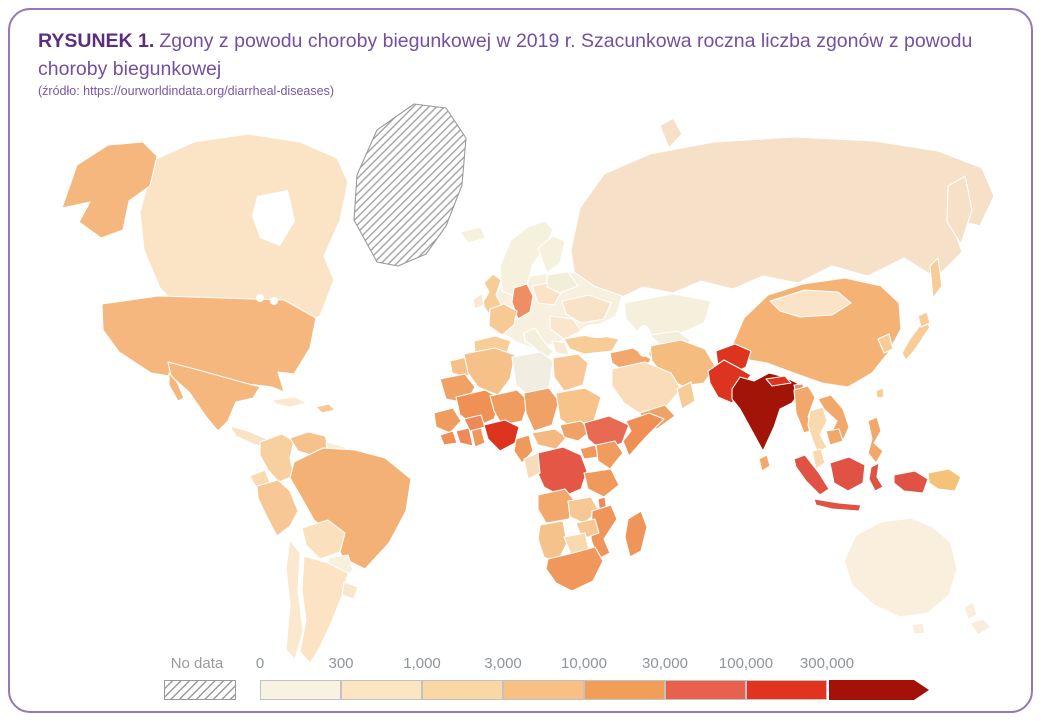 Image resolution: width=1041 pixels, height=721 pixels. I want to click on map-region-sakhalin, so click(936, 278).